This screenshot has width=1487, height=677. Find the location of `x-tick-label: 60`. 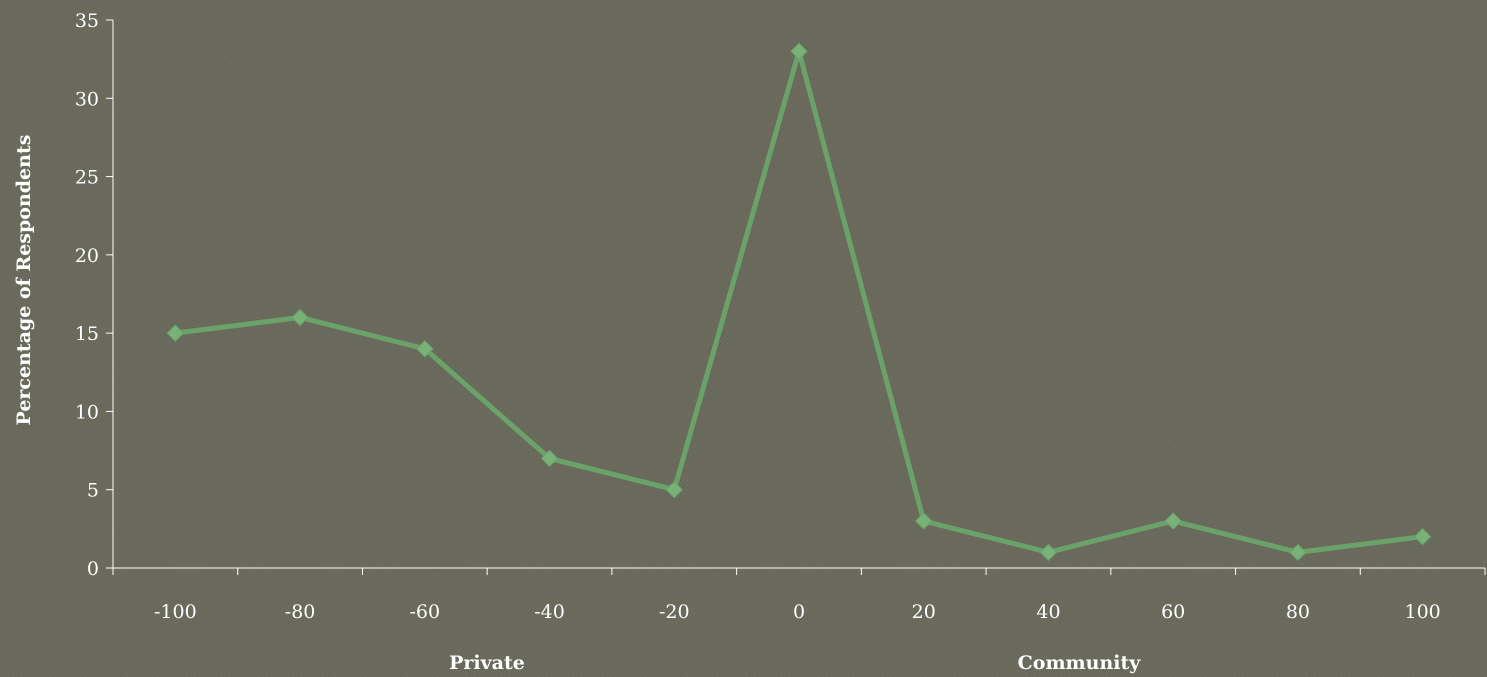

x-tick-label: 60 is located at coordinates (1173, 612).